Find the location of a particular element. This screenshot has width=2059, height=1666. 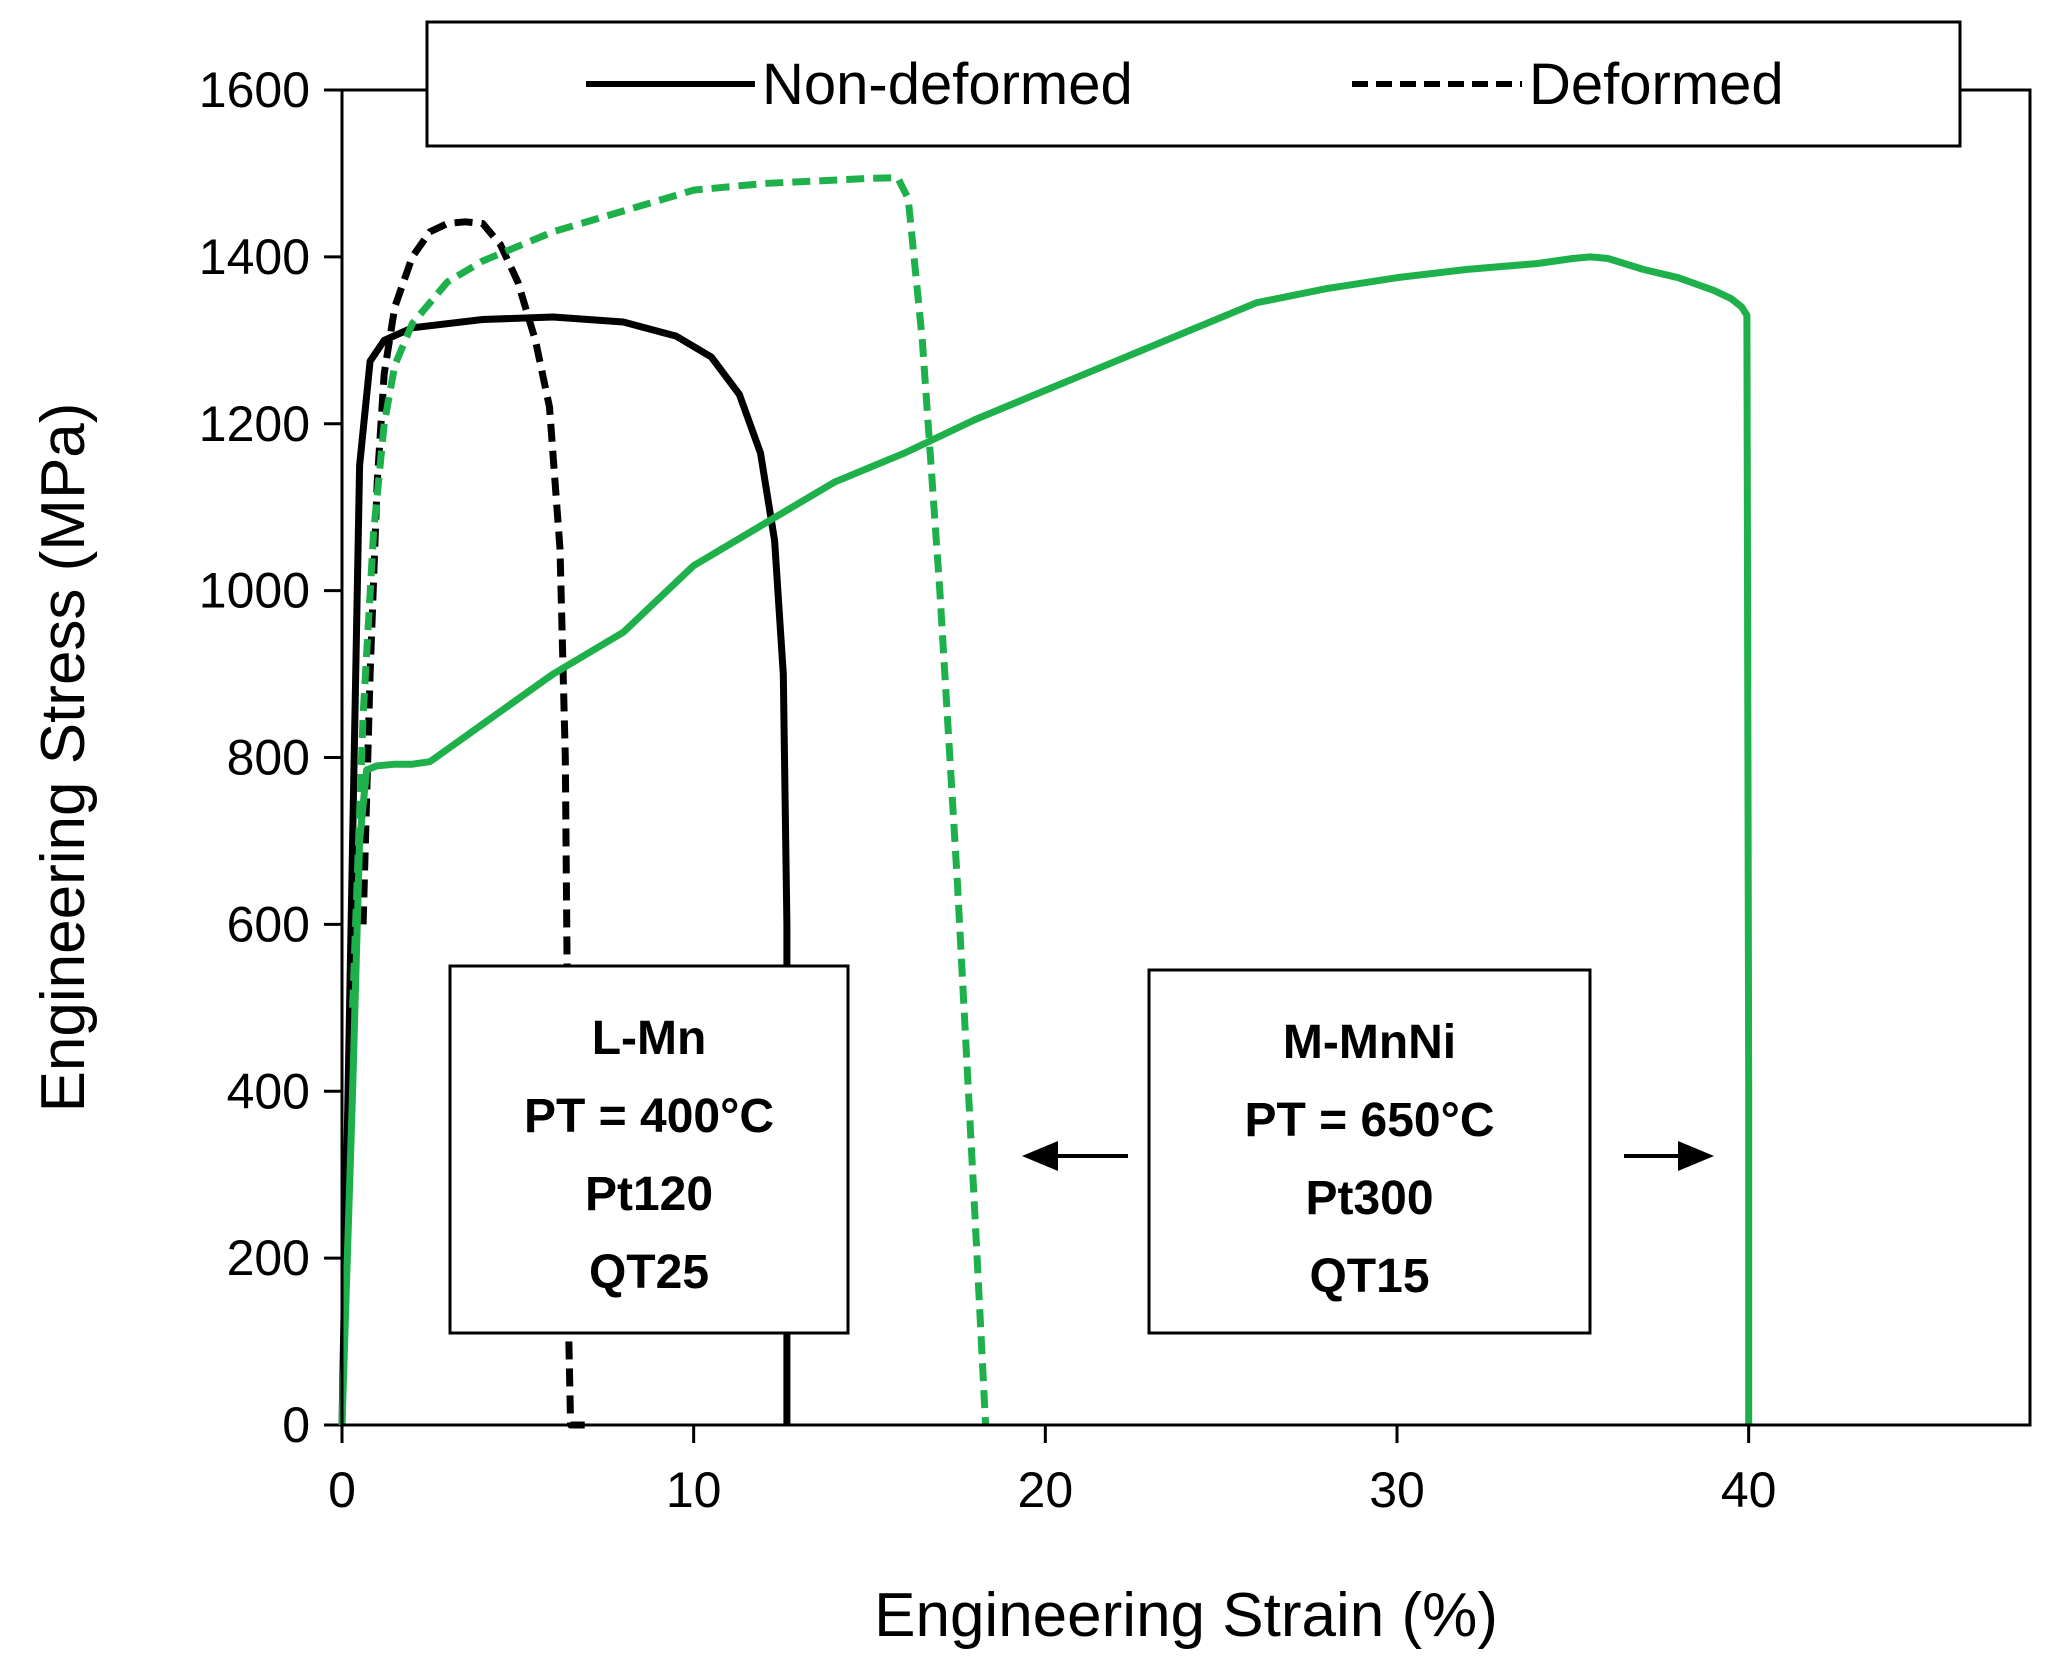

x-tick-label: 30 is located at coordinates (1397, 1490).